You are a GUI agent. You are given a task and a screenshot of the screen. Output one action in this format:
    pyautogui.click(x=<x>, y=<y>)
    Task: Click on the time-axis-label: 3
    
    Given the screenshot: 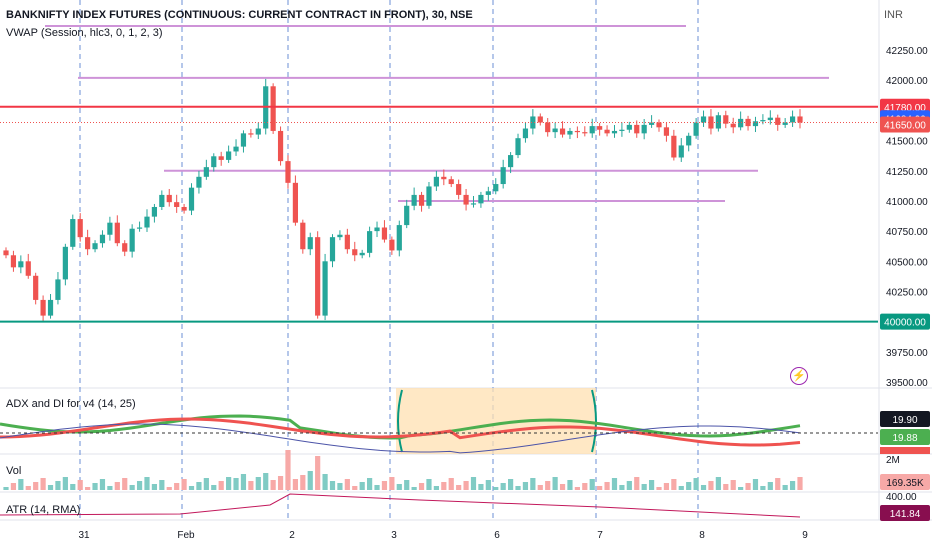 What is the action you would take?
    pyautogui.click(x=394, y=535)
    